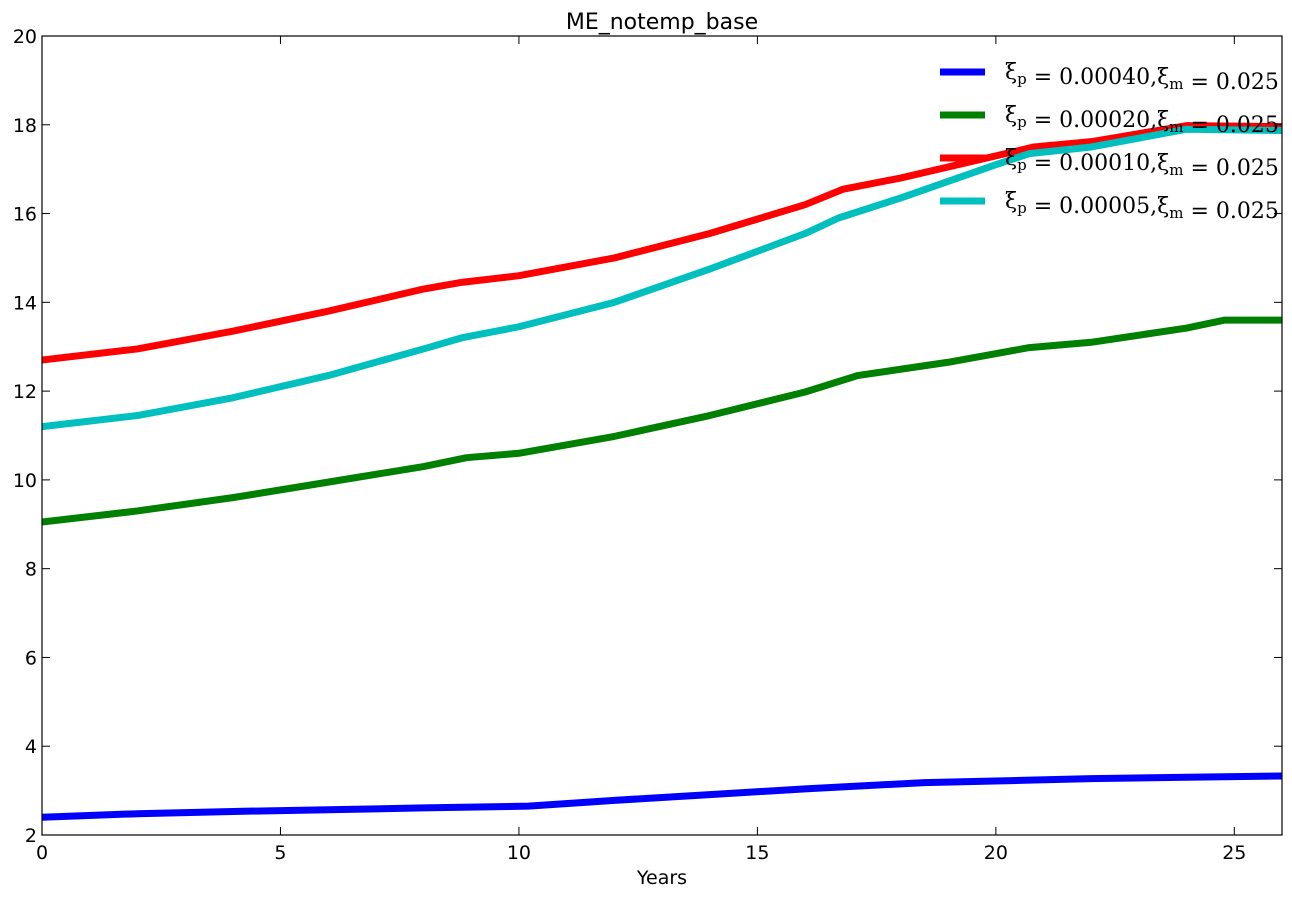 This screenshot has height=898, width=1292. I want to click on x-axis-label: Years, so click(661, 878).